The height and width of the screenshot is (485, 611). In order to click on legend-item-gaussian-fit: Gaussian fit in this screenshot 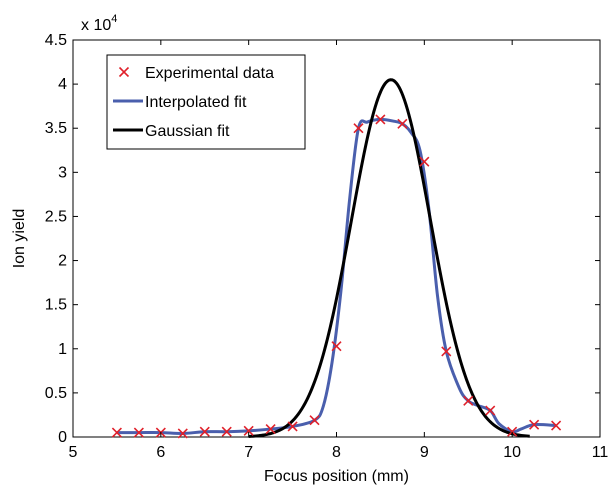, I will do `click(171, 131)`.